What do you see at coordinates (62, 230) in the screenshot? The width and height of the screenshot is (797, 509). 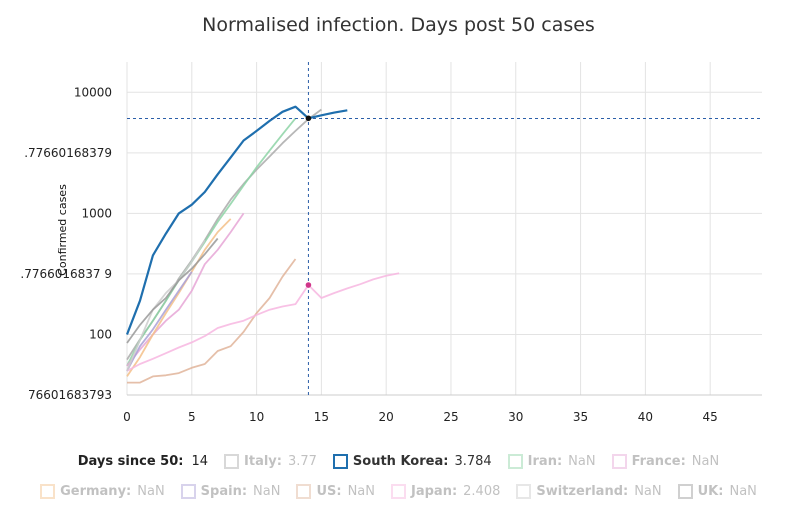 I see `y-axis-label: Confirmed cases` at bounding box center [62, 230].